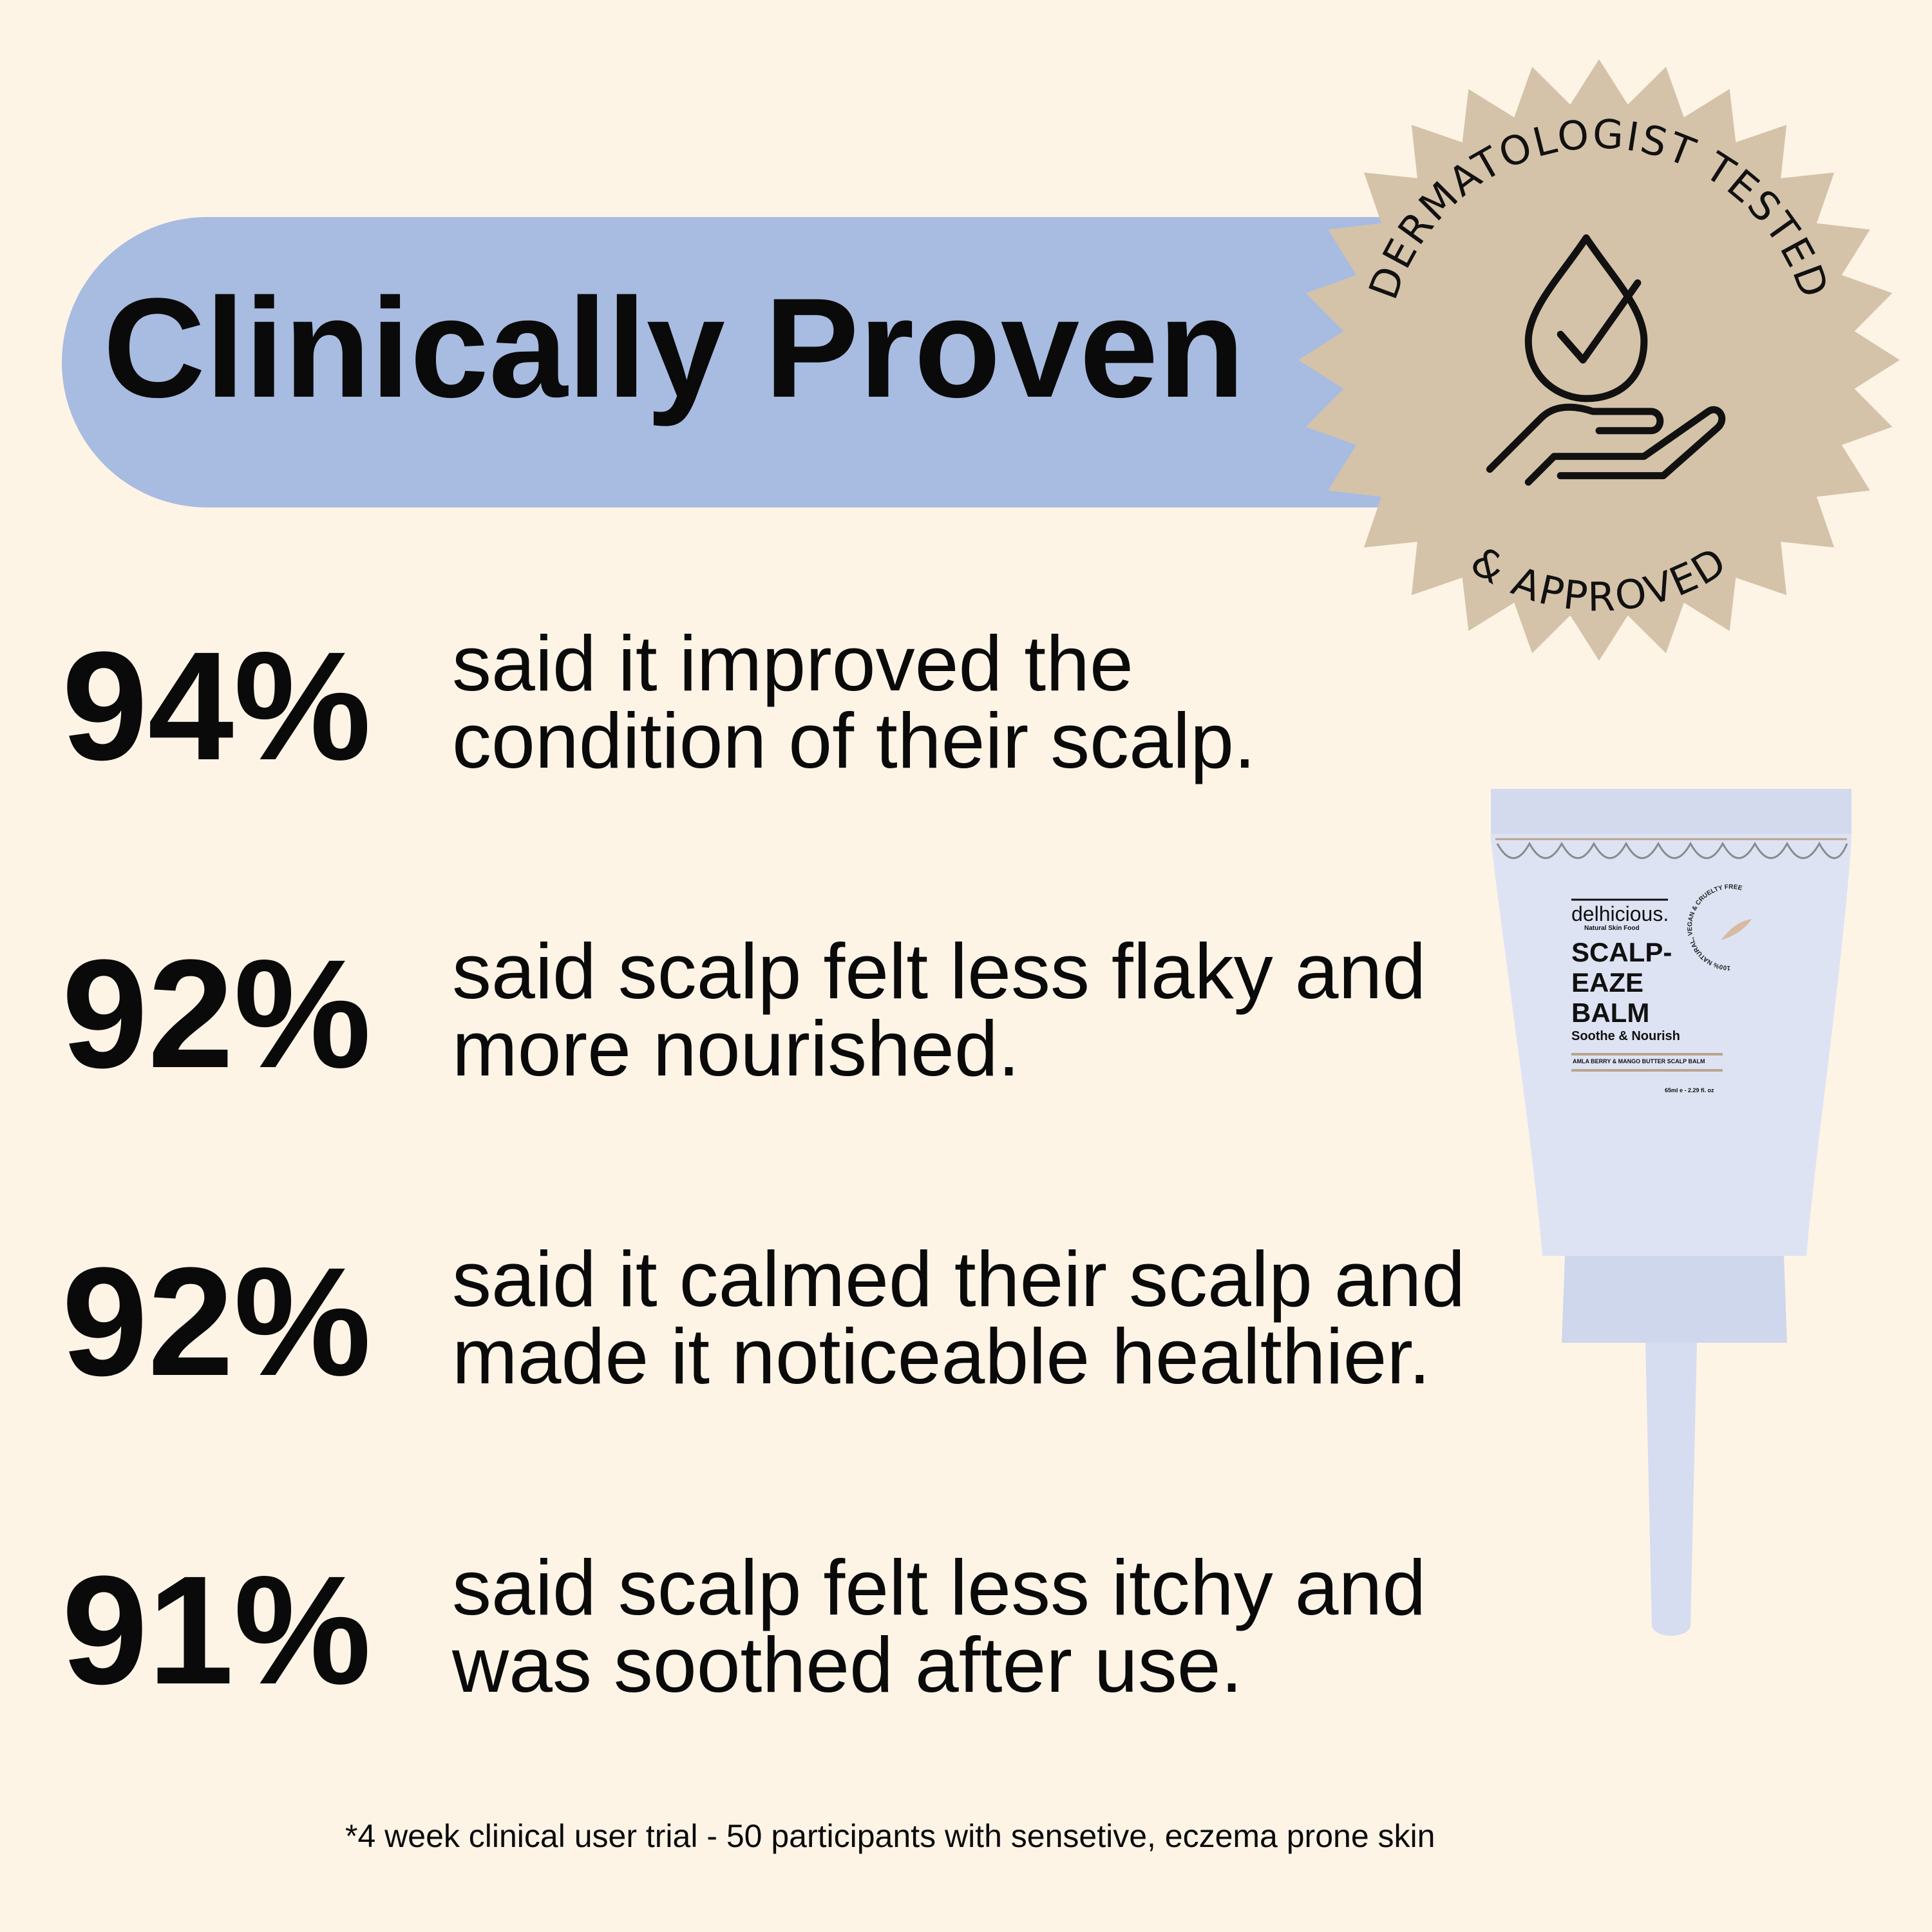 The height and width of the screenshot is (1932, 1932). Describe the element at coordinates (1626, 1036) in the screenshot. I see `product-subtitle: Soothe & Nourish` at that location.